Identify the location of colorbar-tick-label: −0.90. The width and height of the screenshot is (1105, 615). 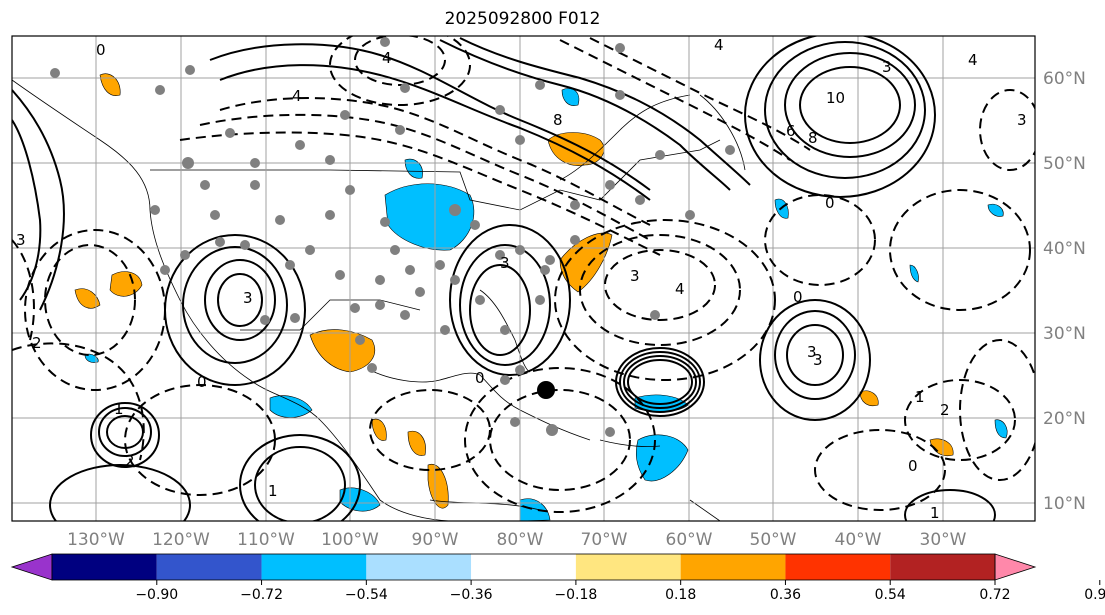
(156, 595).